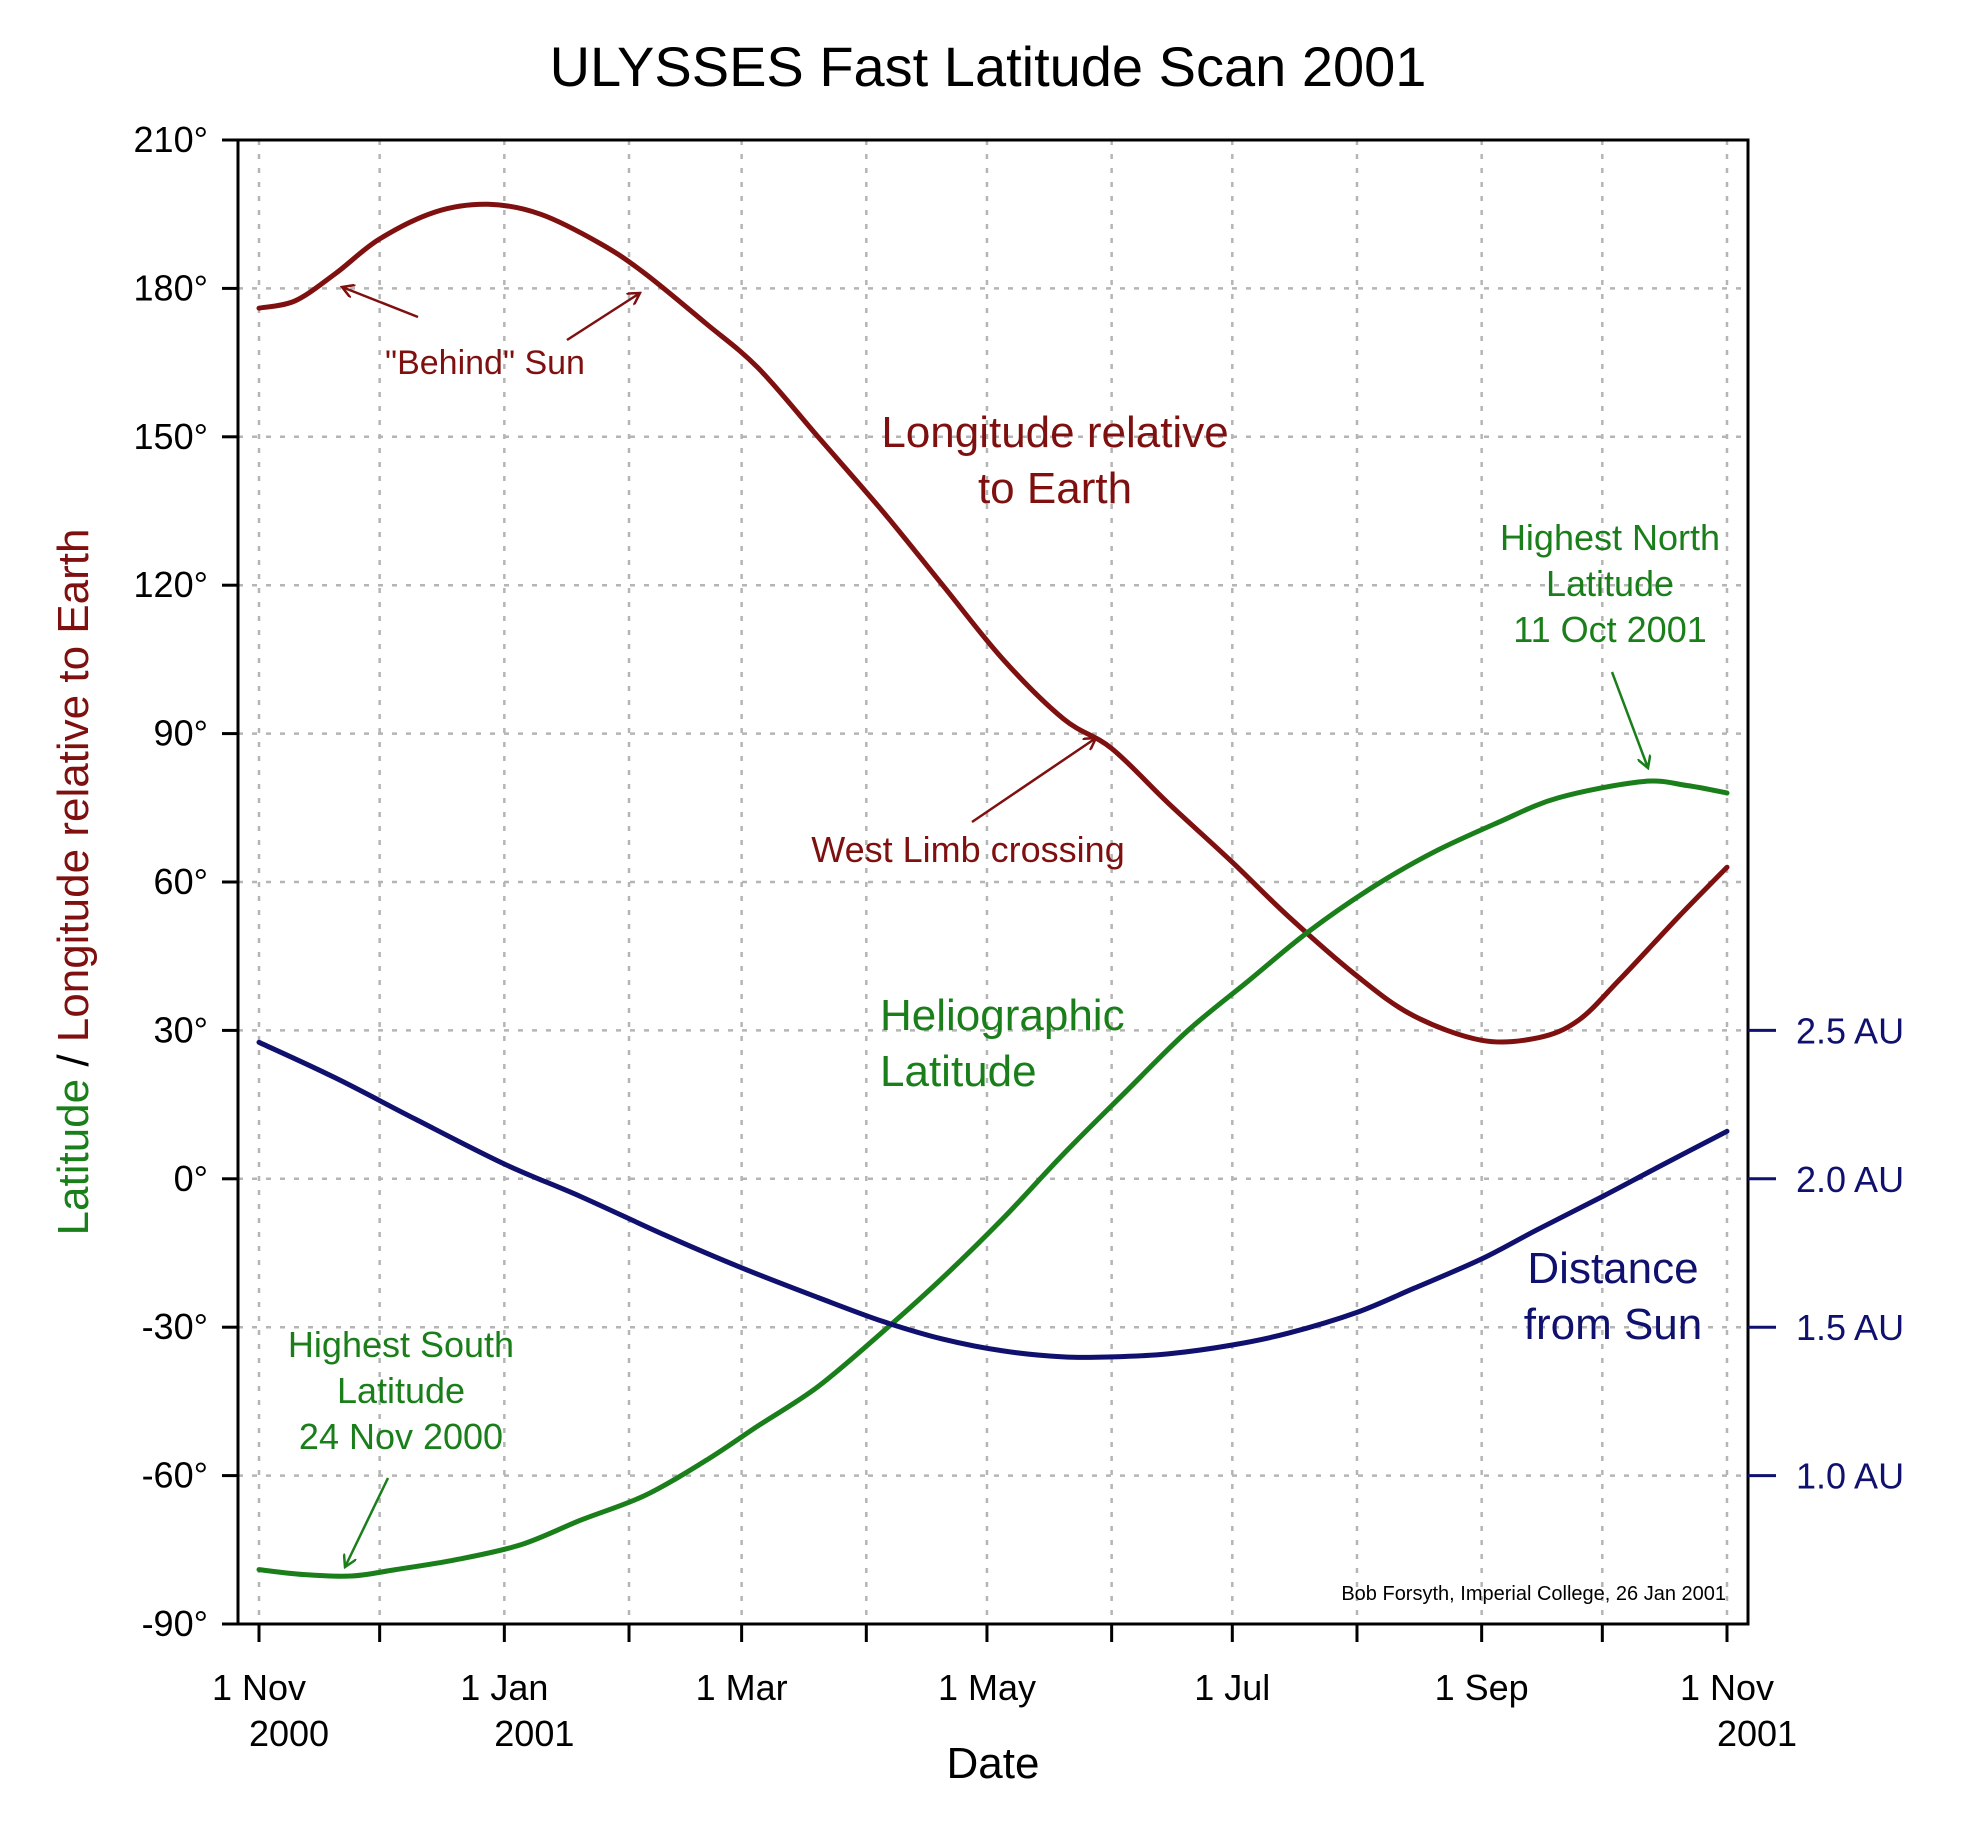 This screenshot has height=1823, width=1973. I want to click on distance-label-text: from Sun, so click(1613, 1324).